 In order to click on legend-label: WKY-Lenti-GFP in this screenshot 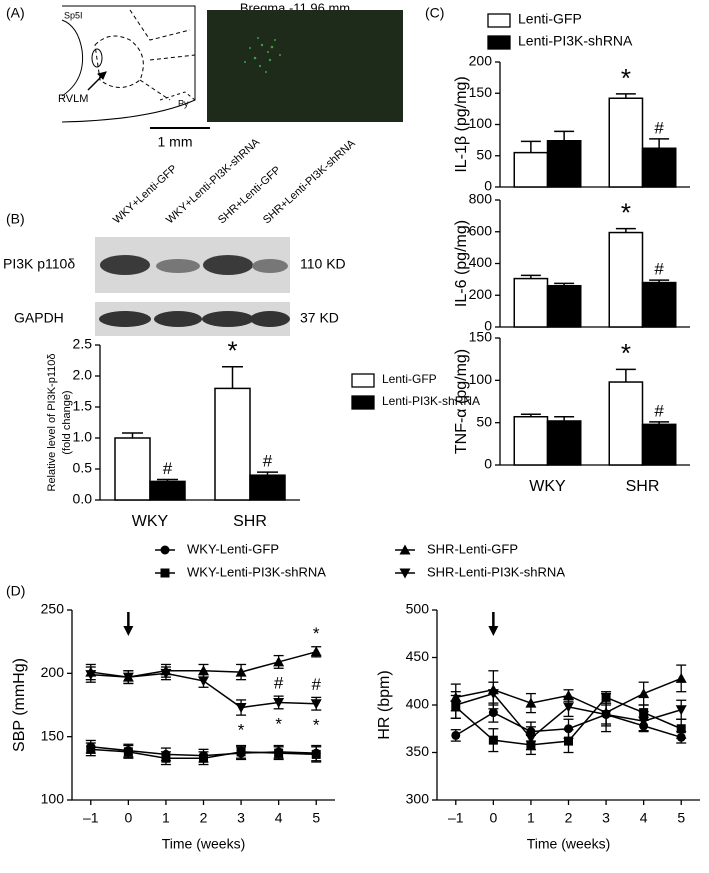, I will do `click(233, 548)`.